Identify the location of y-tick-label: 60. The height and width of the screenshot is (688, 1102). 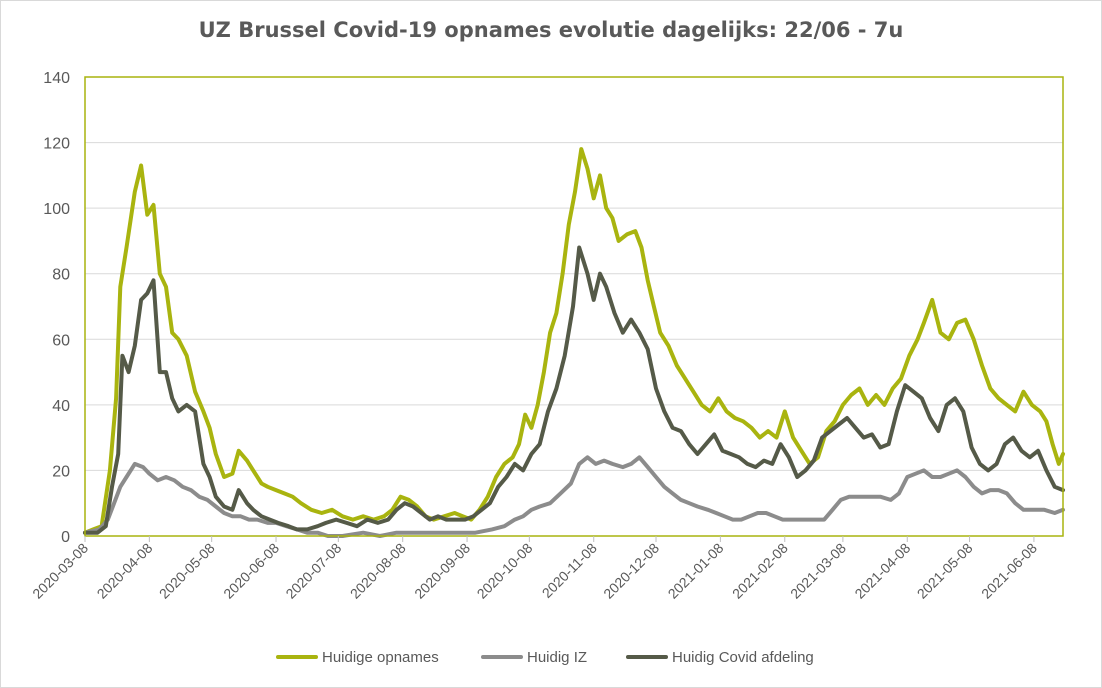
(61, 340).